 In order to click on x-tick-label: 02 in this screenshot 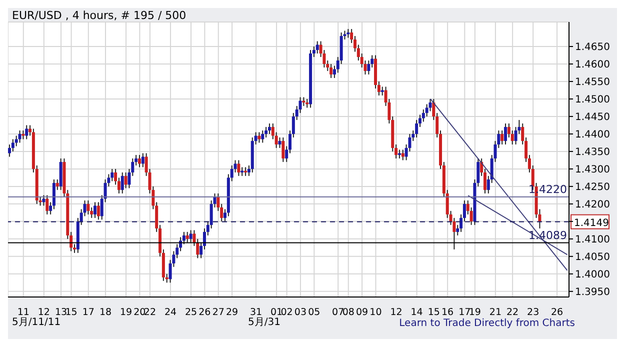, I will do `click(286, 312)`.